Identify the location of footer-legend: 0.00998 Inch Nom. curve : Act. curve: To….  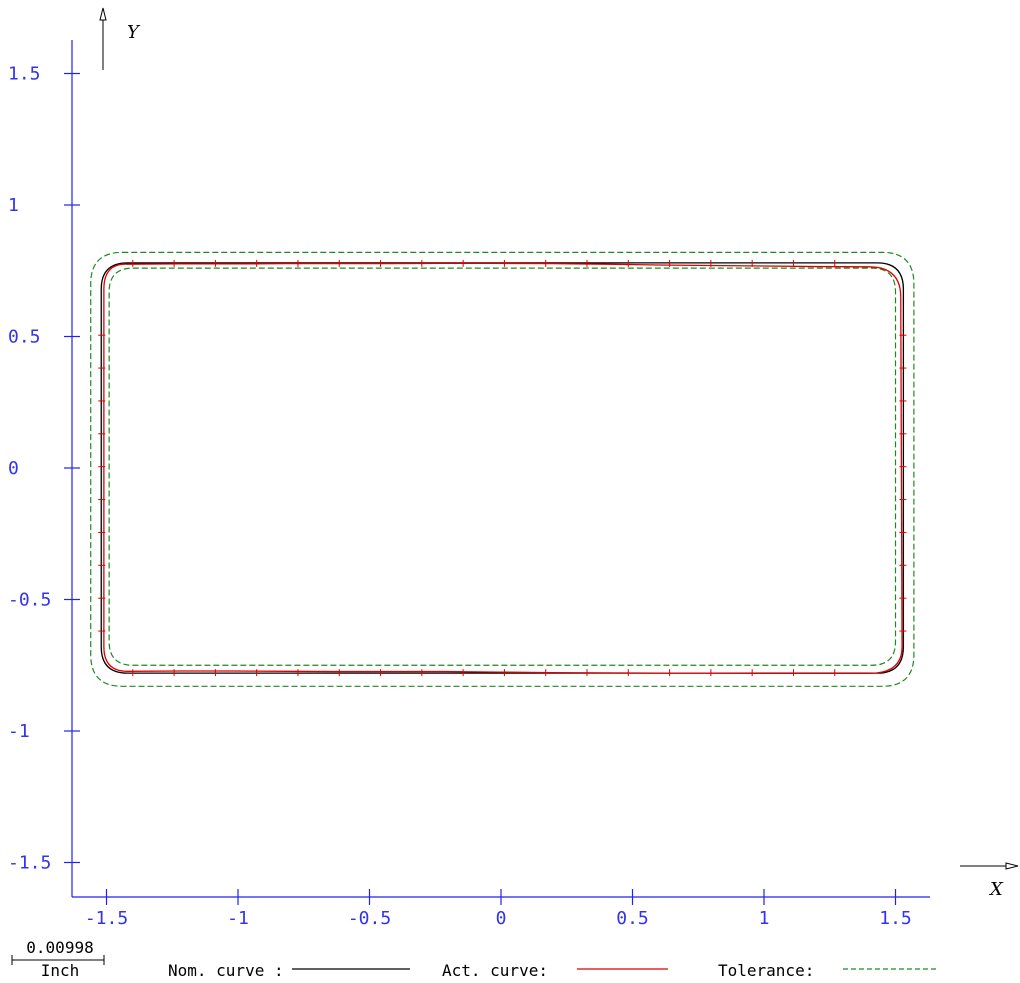
(474, 959).